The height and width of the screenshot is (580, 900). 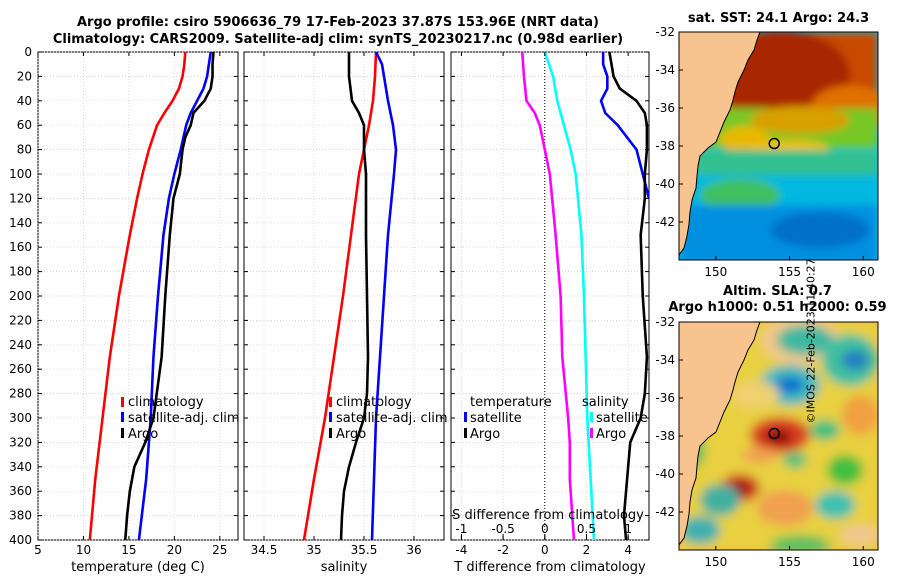 What do you see at coordinates (184, 418) in the screenshot?
I see `legend-satellite-label: satellite-adj. clim` at bounding box center [184, 418].